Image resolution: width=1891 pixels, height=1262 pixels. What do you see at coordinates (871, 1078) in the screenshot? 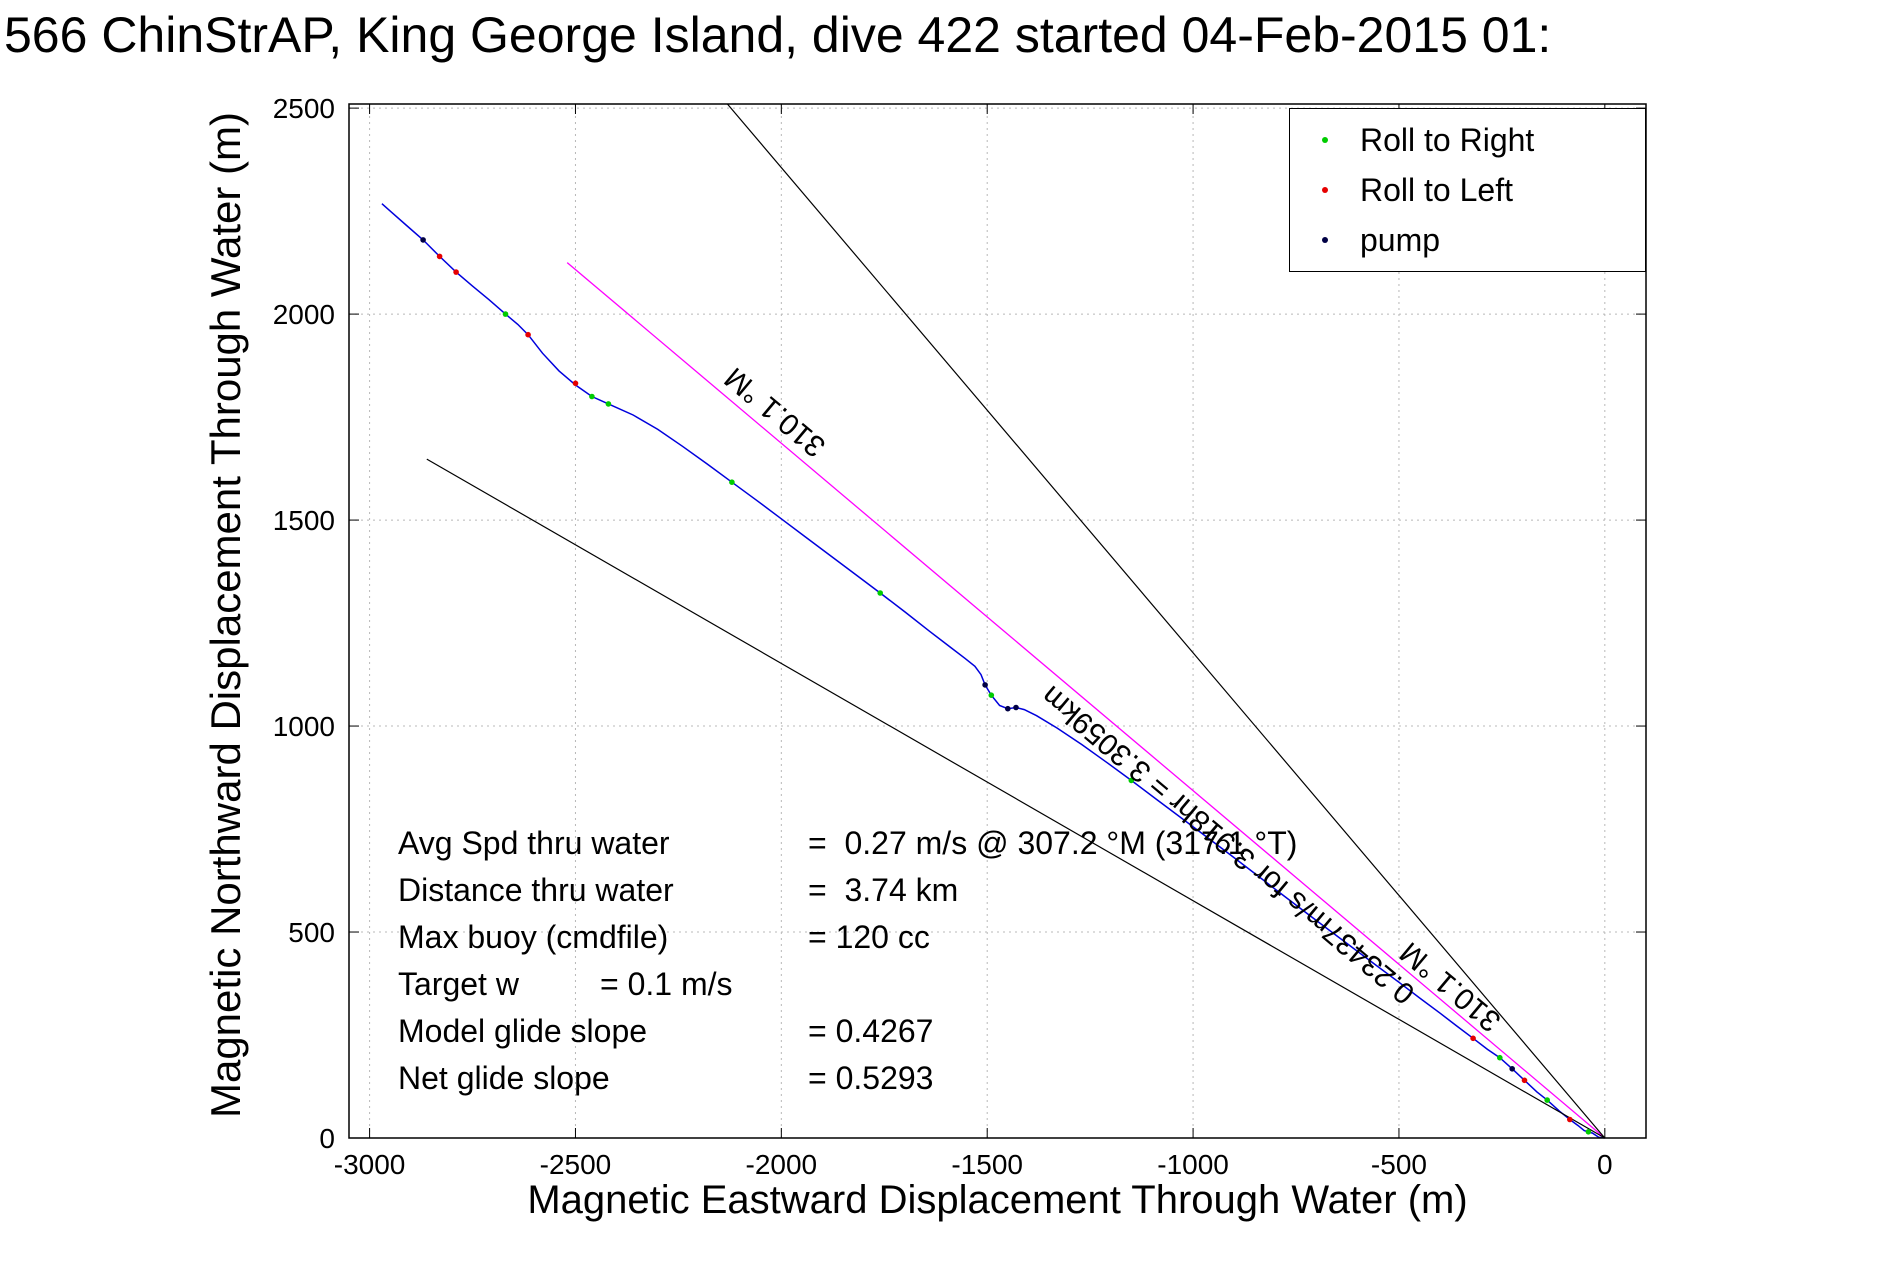
I see `stat-value: = 0.5293` at bounding box center [871, 1078].